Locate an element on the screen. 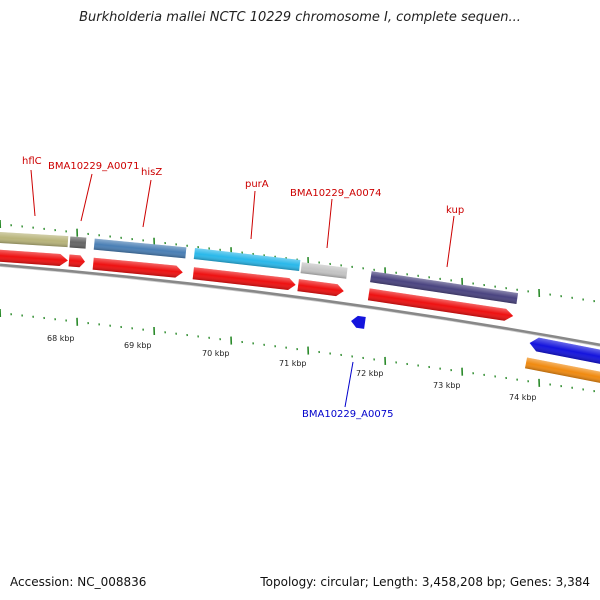 This screenshot has height=600, width=600. leader-purA is located at coordinates (253, 215).